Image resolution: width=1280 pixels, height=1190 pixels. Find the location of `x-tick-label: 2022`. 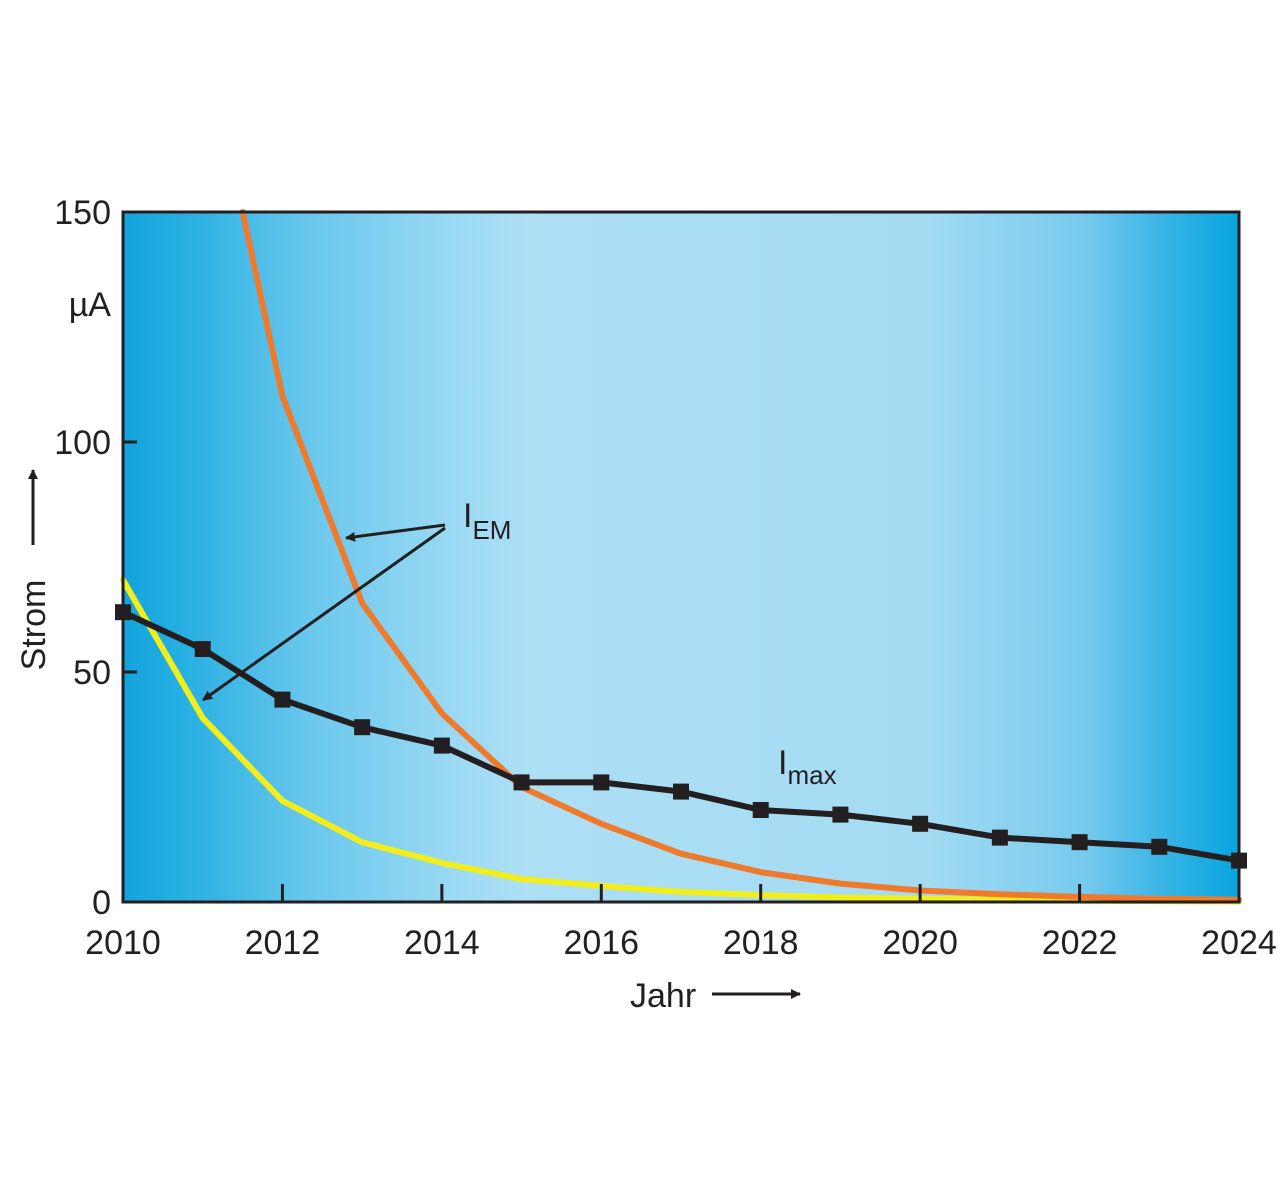

x-tick-label: 2022 is located at coordinates (1080, 943).